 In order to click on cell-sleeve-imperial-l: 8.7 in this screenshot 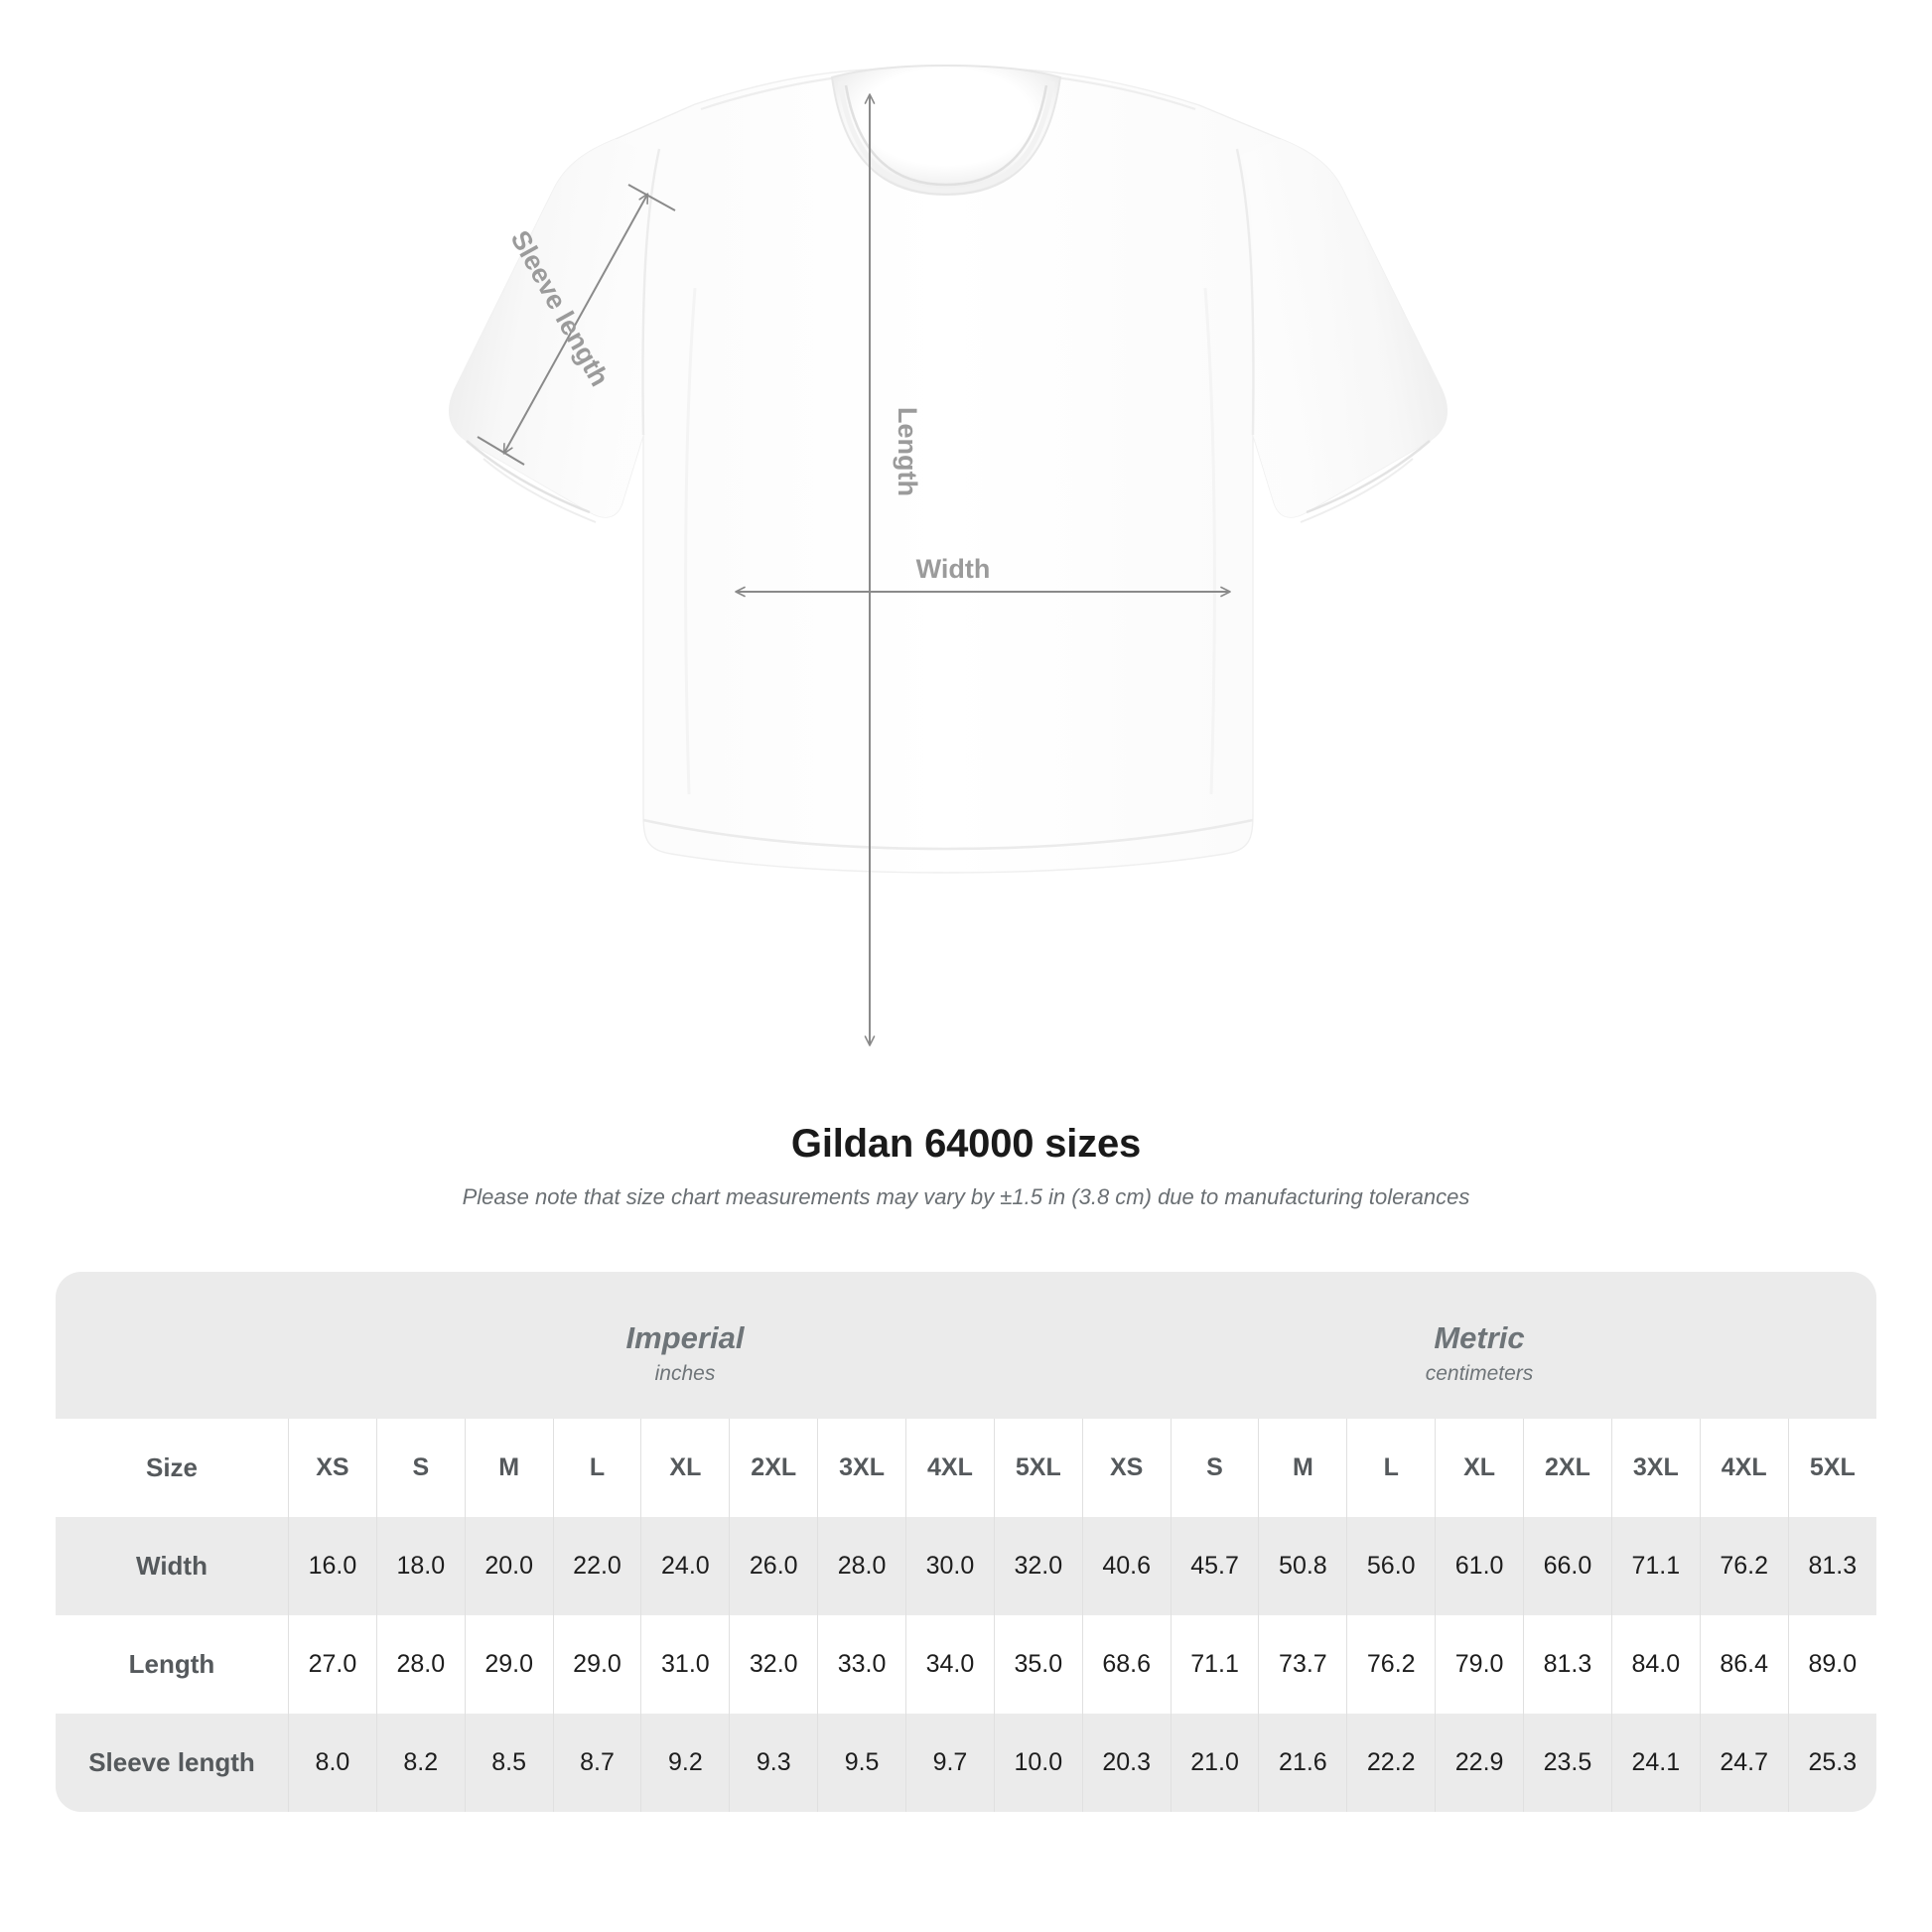, I will do `click(597, 1763)`.